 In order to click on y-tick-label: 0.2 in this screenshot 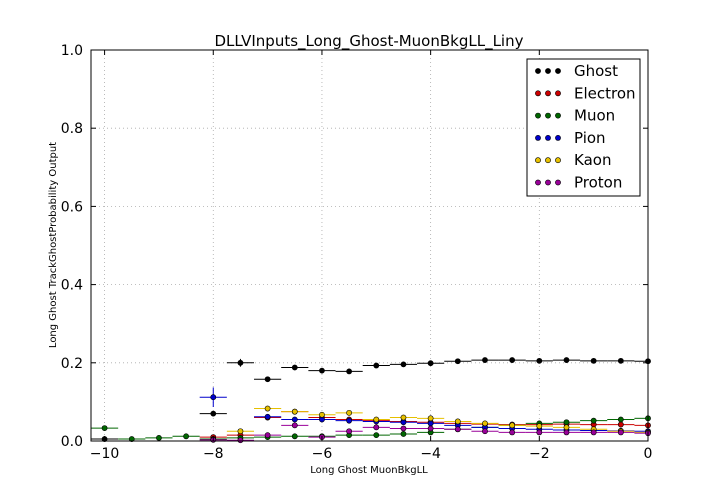, I will do `click(72, 364)`.